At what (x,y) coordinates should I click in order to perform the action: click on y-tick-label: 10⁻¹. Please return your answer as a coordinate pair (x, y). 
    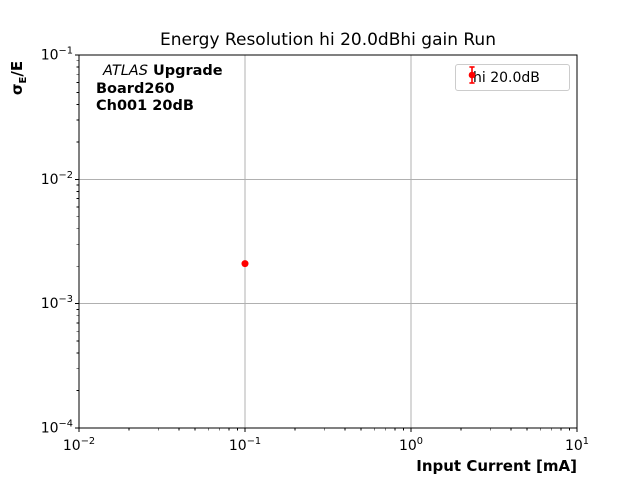
    Looking at the image, I should click on (57, 55).